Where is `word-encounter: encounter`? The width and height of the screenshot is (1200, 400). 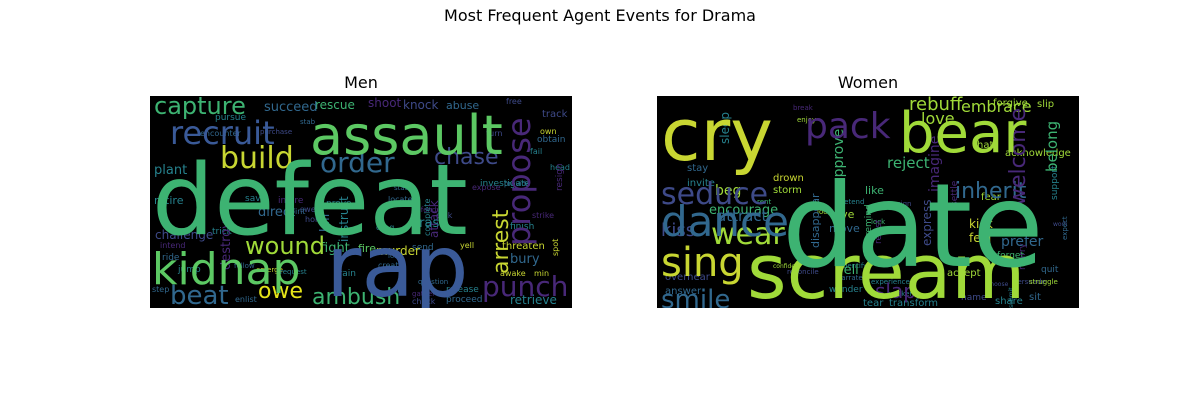 word-encounter: encounter is located at coordinates (220, 133).